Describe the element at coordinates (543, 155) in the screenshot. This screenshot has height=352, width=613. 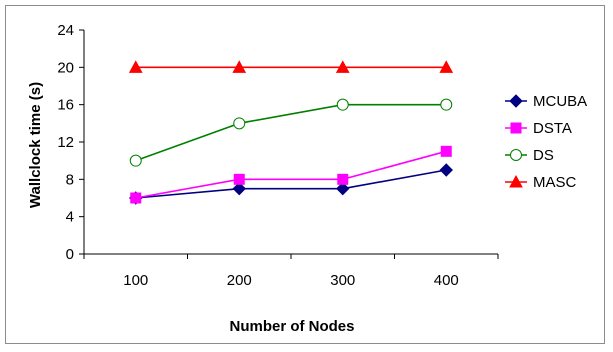
I see `legend-label-ds: DS` at that location.